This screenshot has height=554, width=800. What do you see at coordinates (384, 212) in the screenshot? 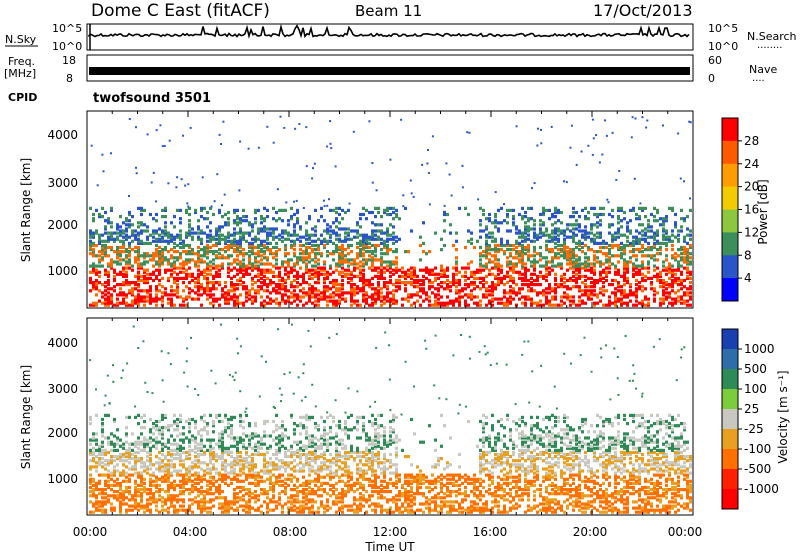
I see `power-cell-1935` at bounding box center [384, 212].